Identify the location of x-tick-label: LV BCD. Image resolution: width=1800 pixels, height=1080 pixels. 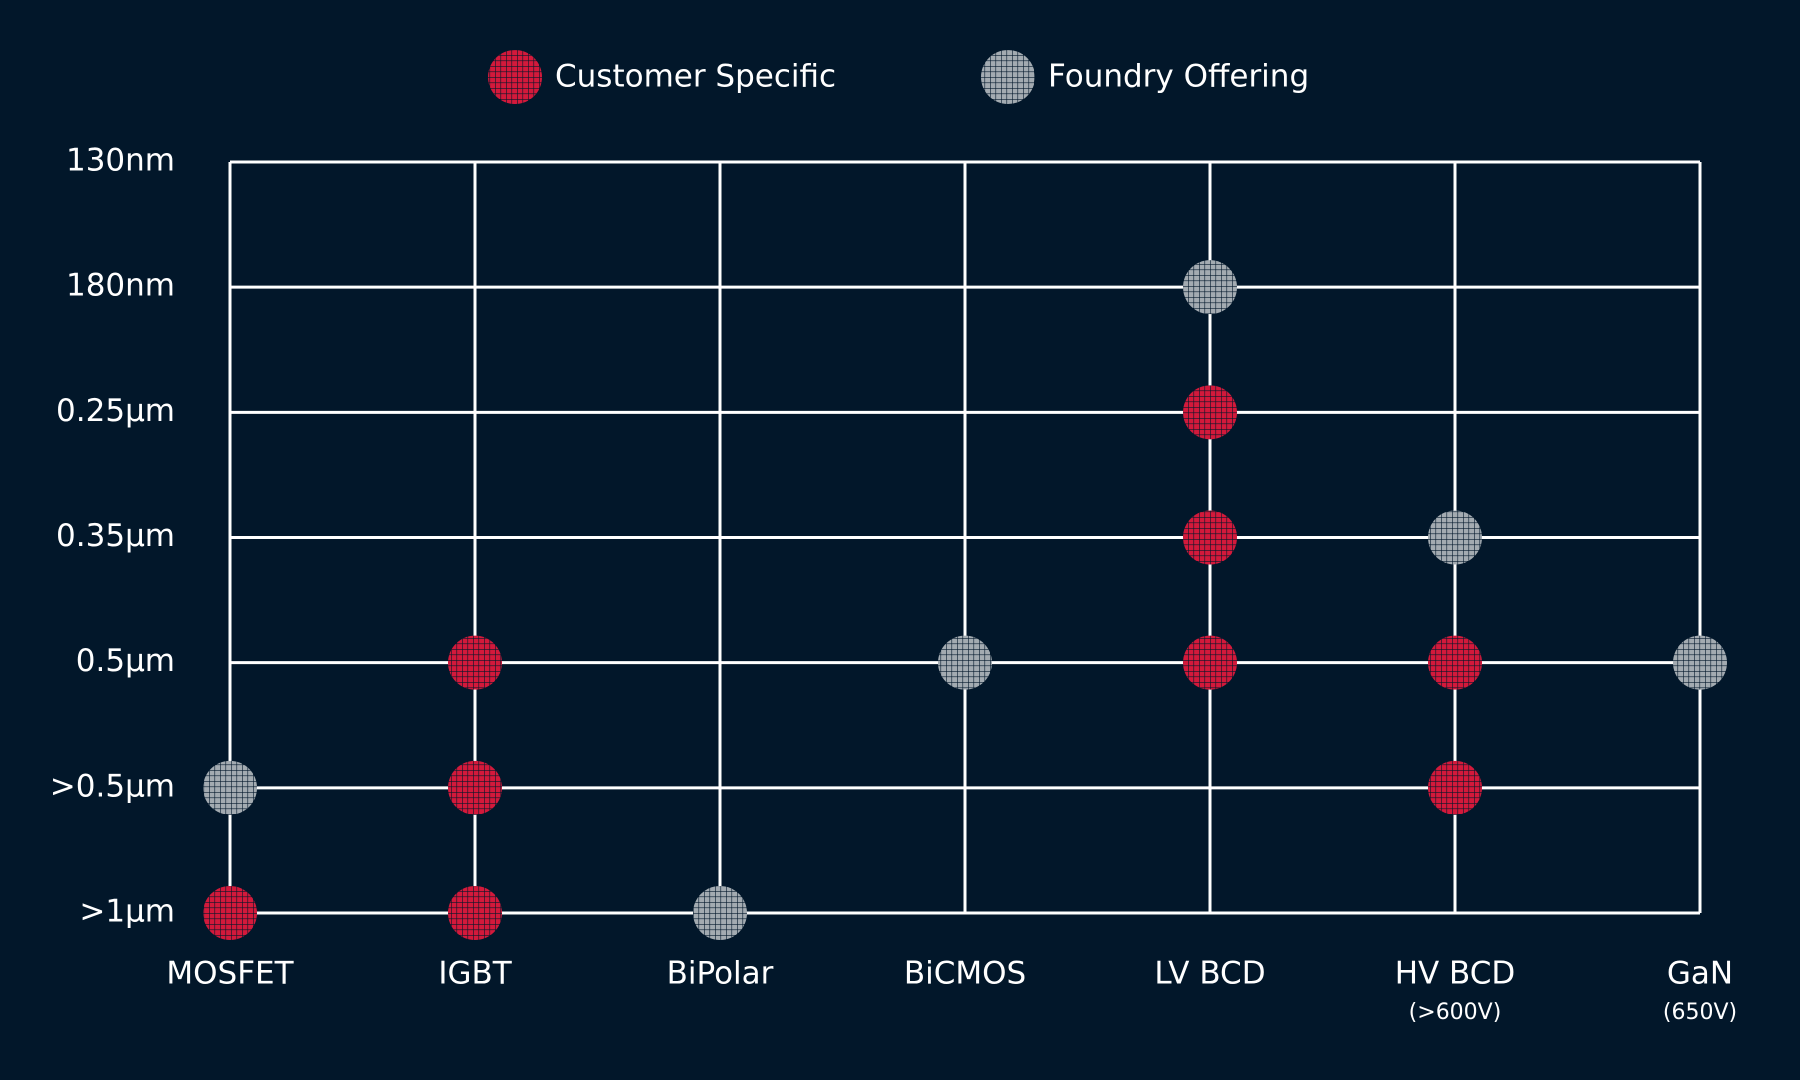
(1209, 974).